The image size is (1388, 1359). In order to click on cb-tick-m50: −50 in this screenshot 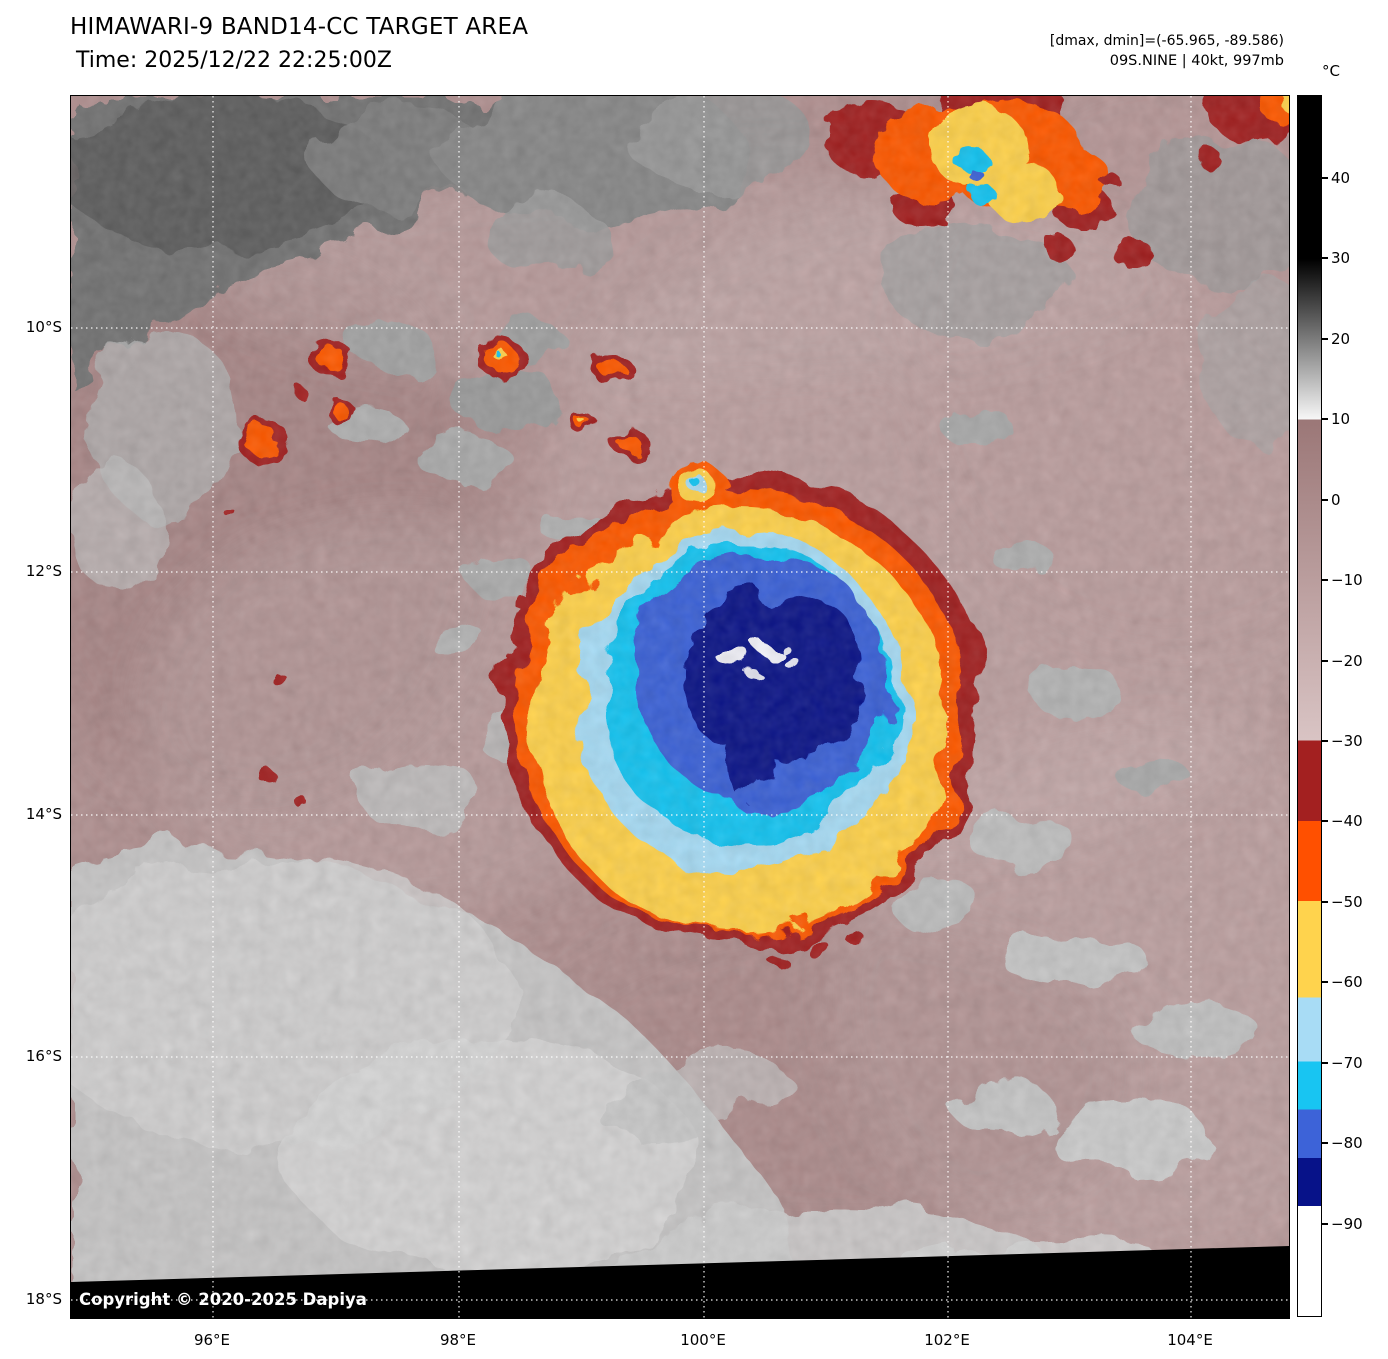, I will do `click(1348, 902)`.